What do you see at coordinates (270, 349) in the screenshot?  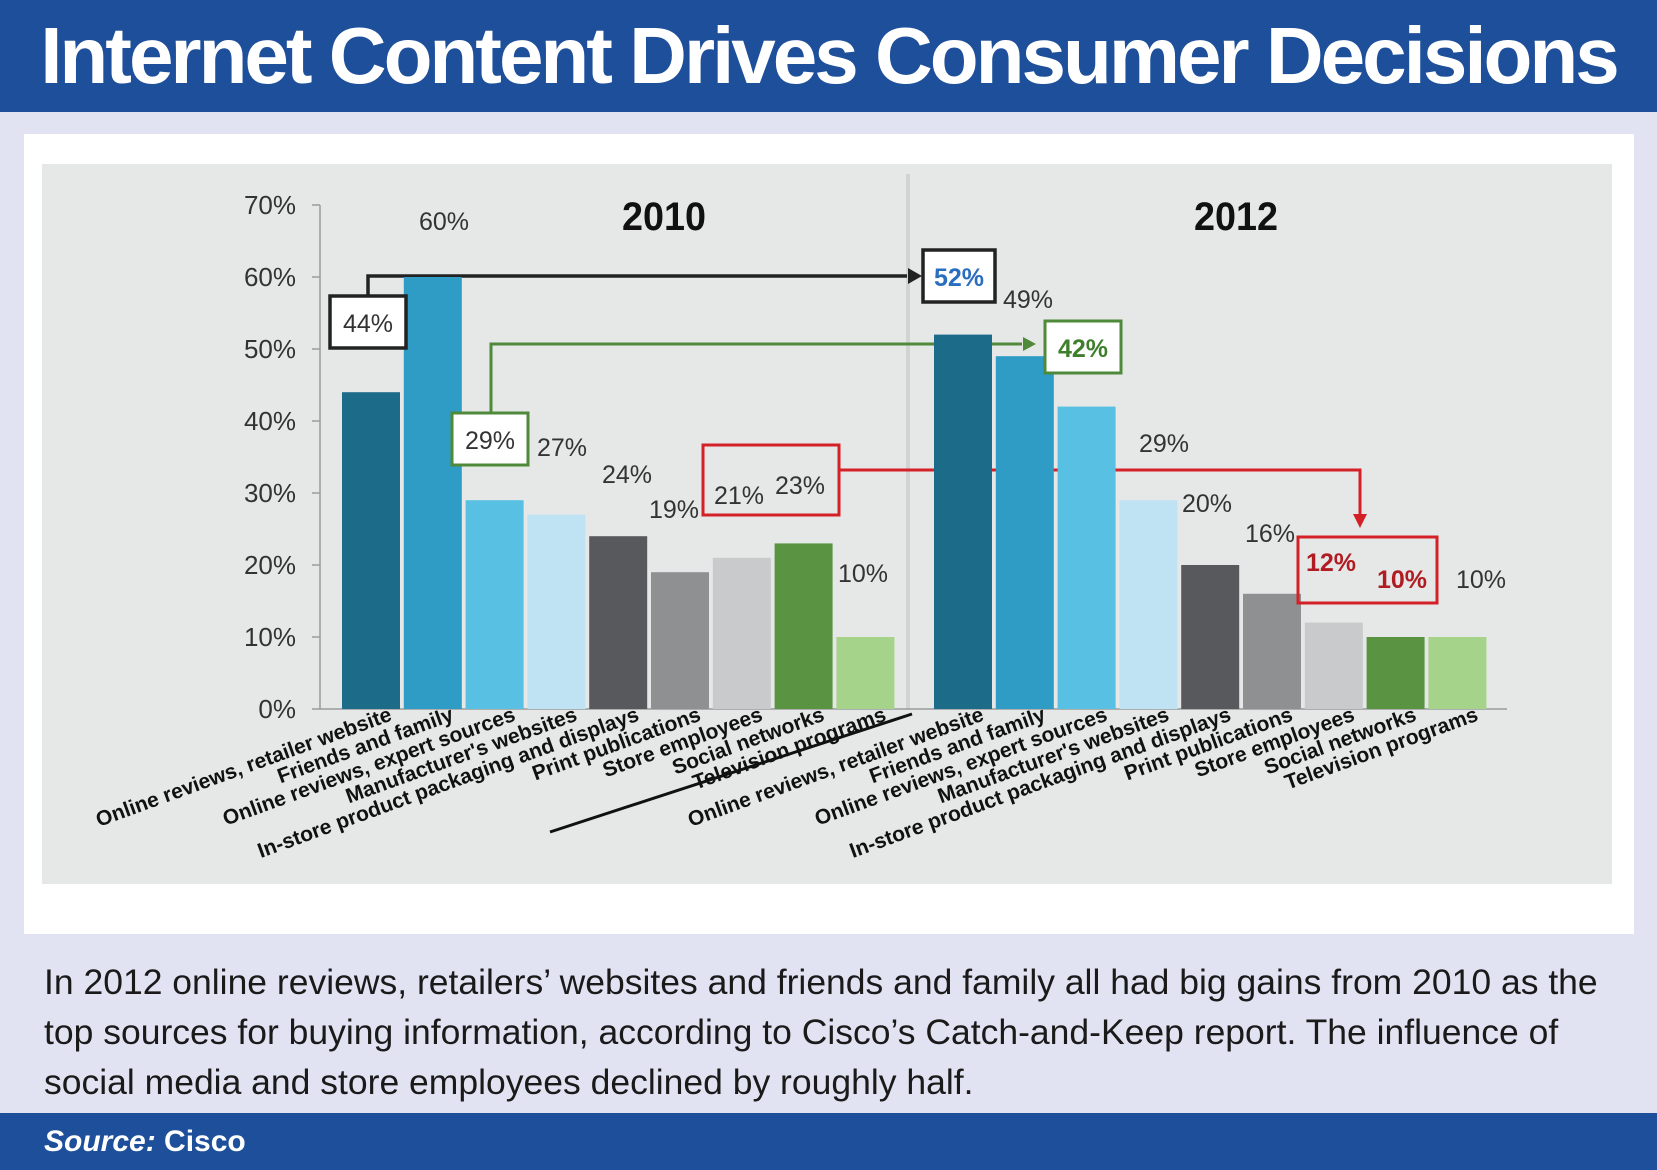 I see `y-tick-label: 50%` at bounding box center [270, 349].